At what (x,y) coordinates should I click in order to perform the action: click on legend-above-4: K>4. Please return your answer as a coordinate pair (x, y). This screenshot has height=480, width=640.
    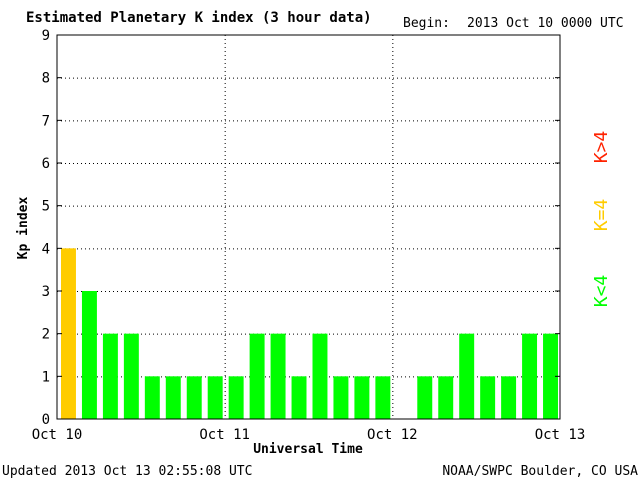
    Looking at the image, I should click on (601, 147).